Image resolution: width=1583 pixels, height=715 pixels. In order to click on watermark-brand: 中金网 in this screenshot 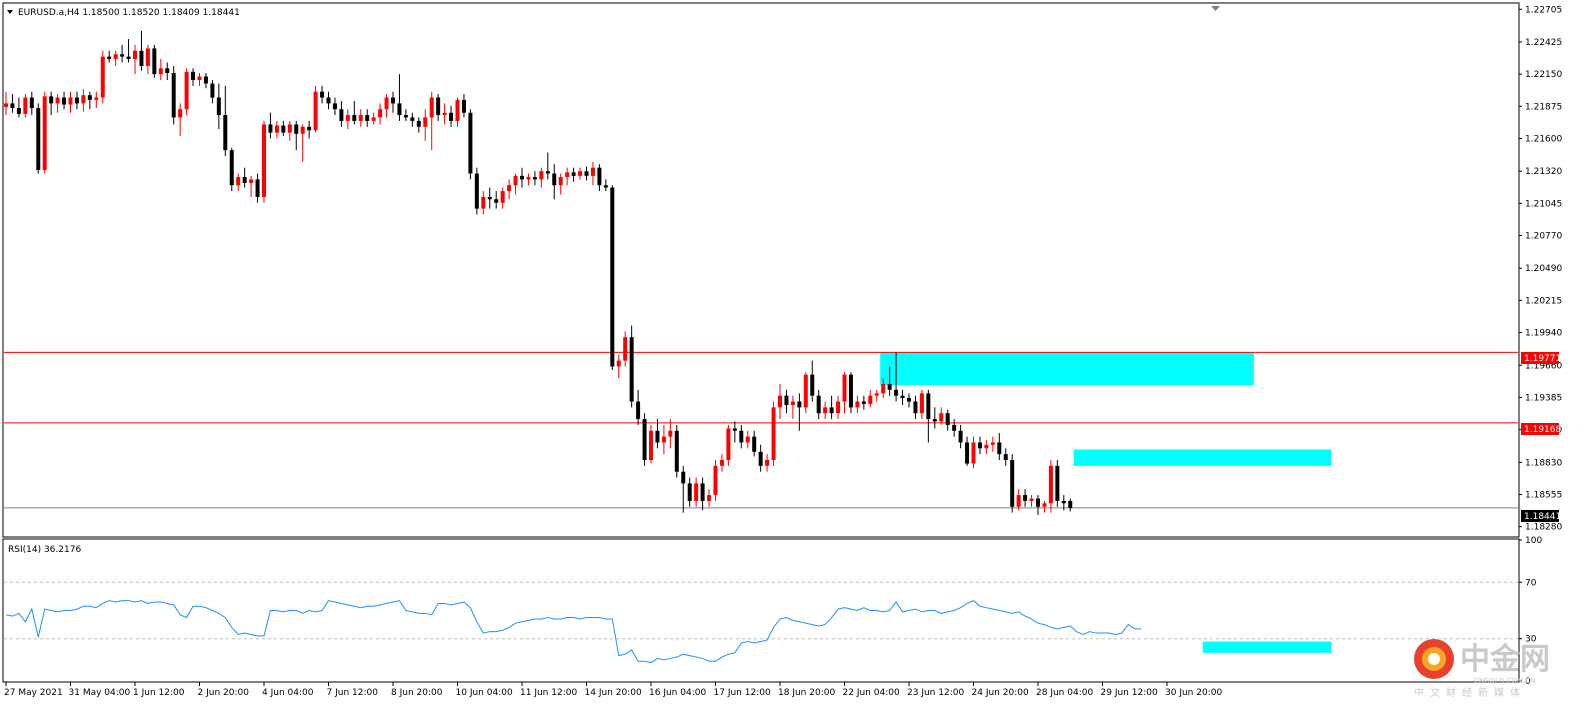, I will do `click(1505, 659)`.